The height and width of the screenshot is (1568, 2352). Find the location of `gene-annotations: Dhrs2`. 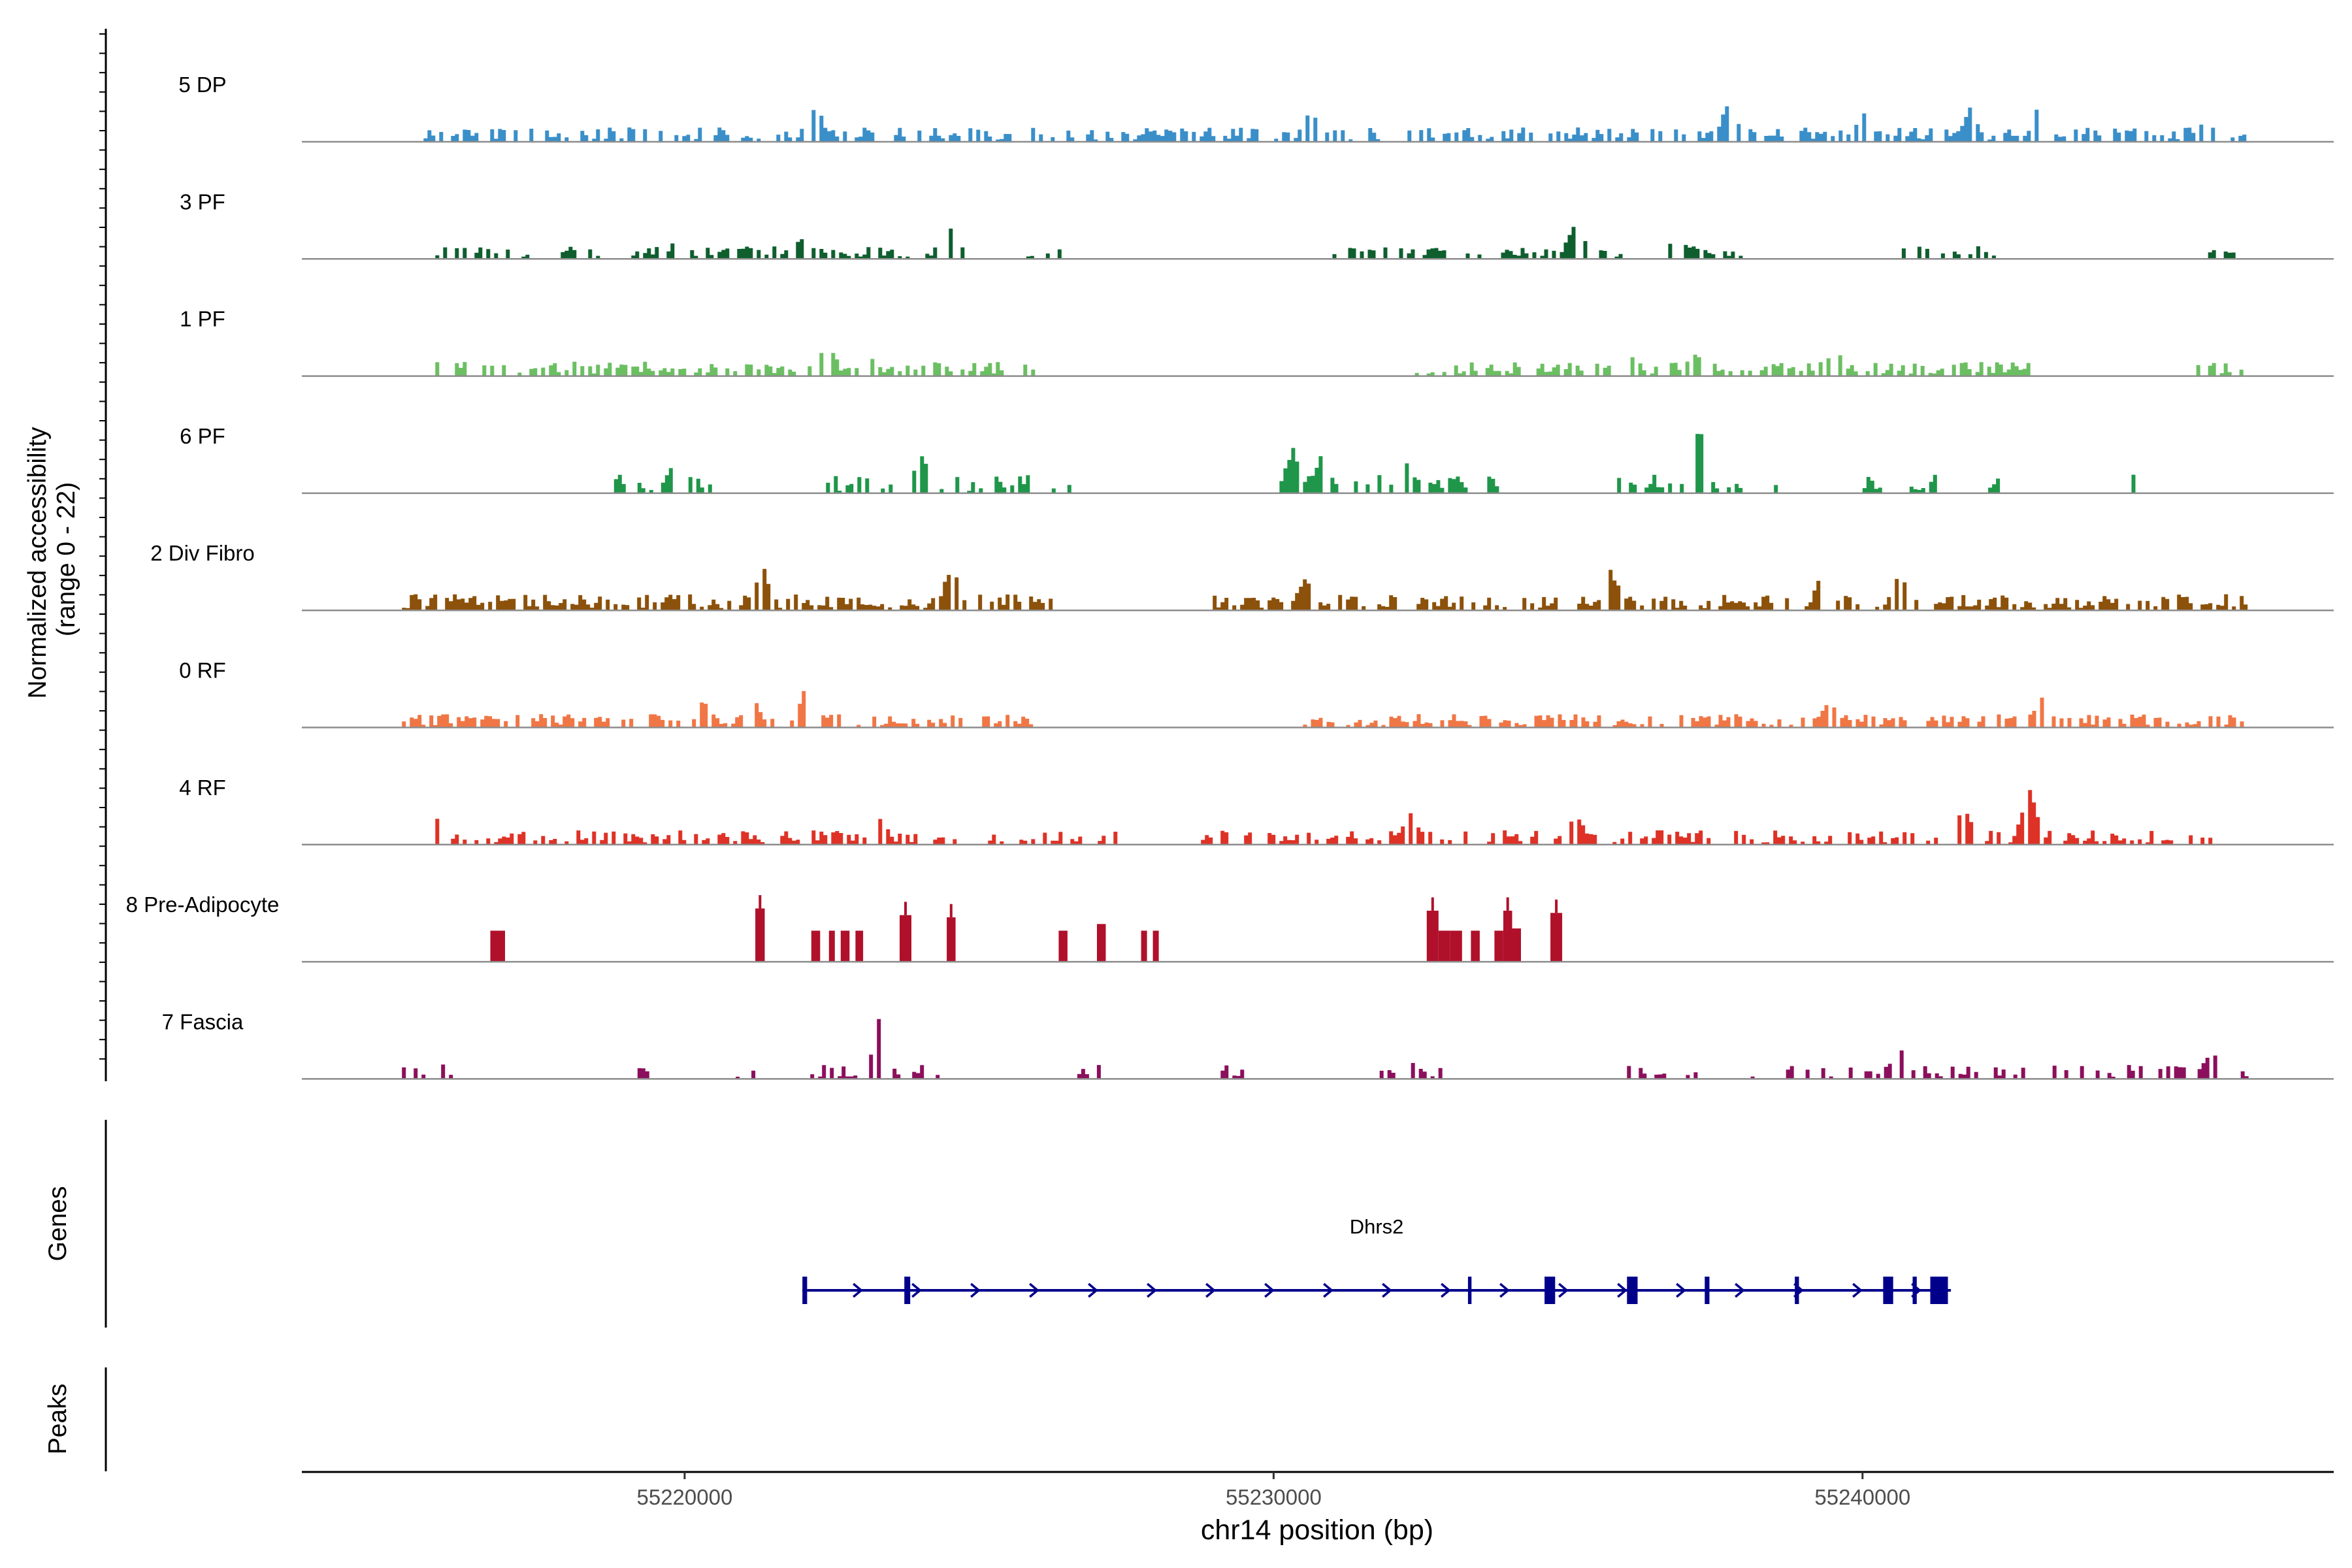

gene-annotations: Dhrs2 is located at coordinates (1377, 1259).